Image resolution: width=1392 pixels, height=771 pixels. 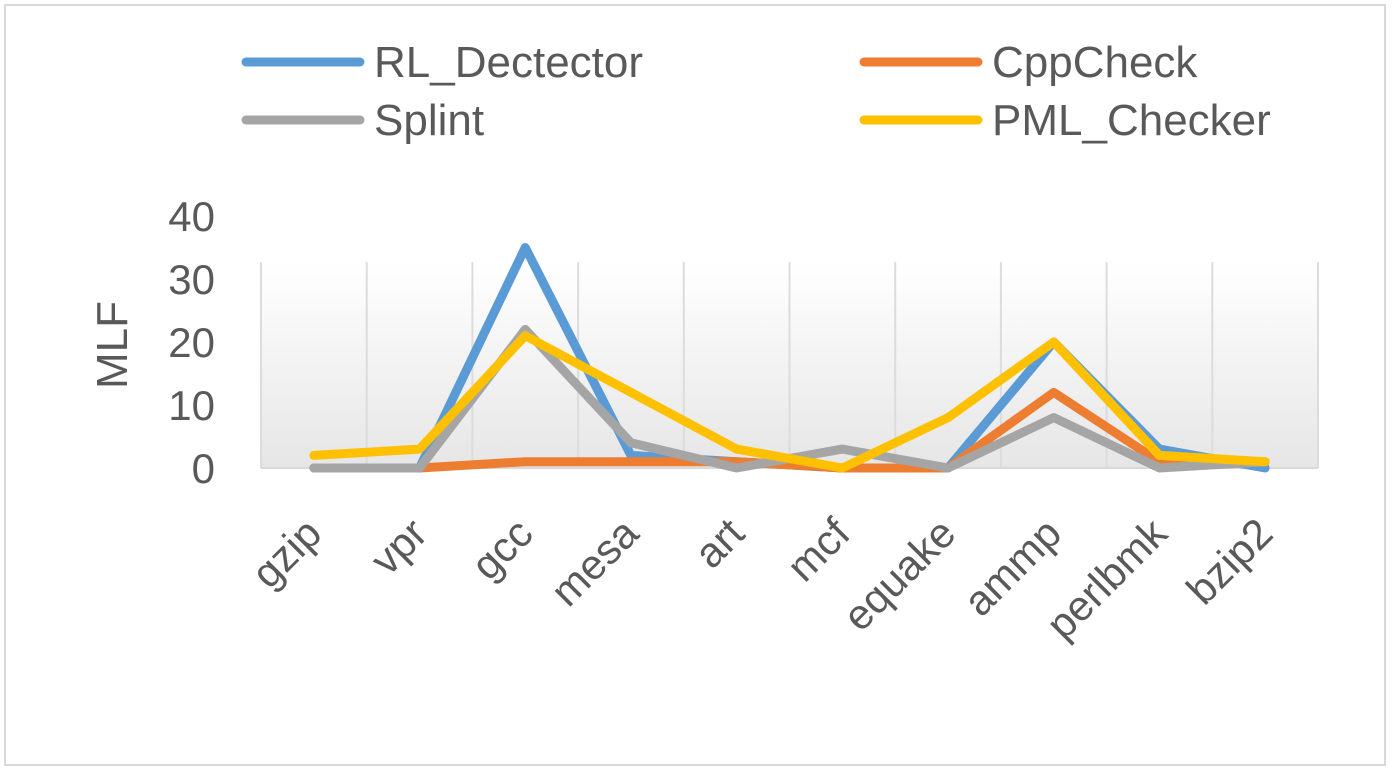 What do you see at coordinates (1229, 561) in the screenshot?
I see `x-tick-label: bzip2` at bounding box center [1229, 561].